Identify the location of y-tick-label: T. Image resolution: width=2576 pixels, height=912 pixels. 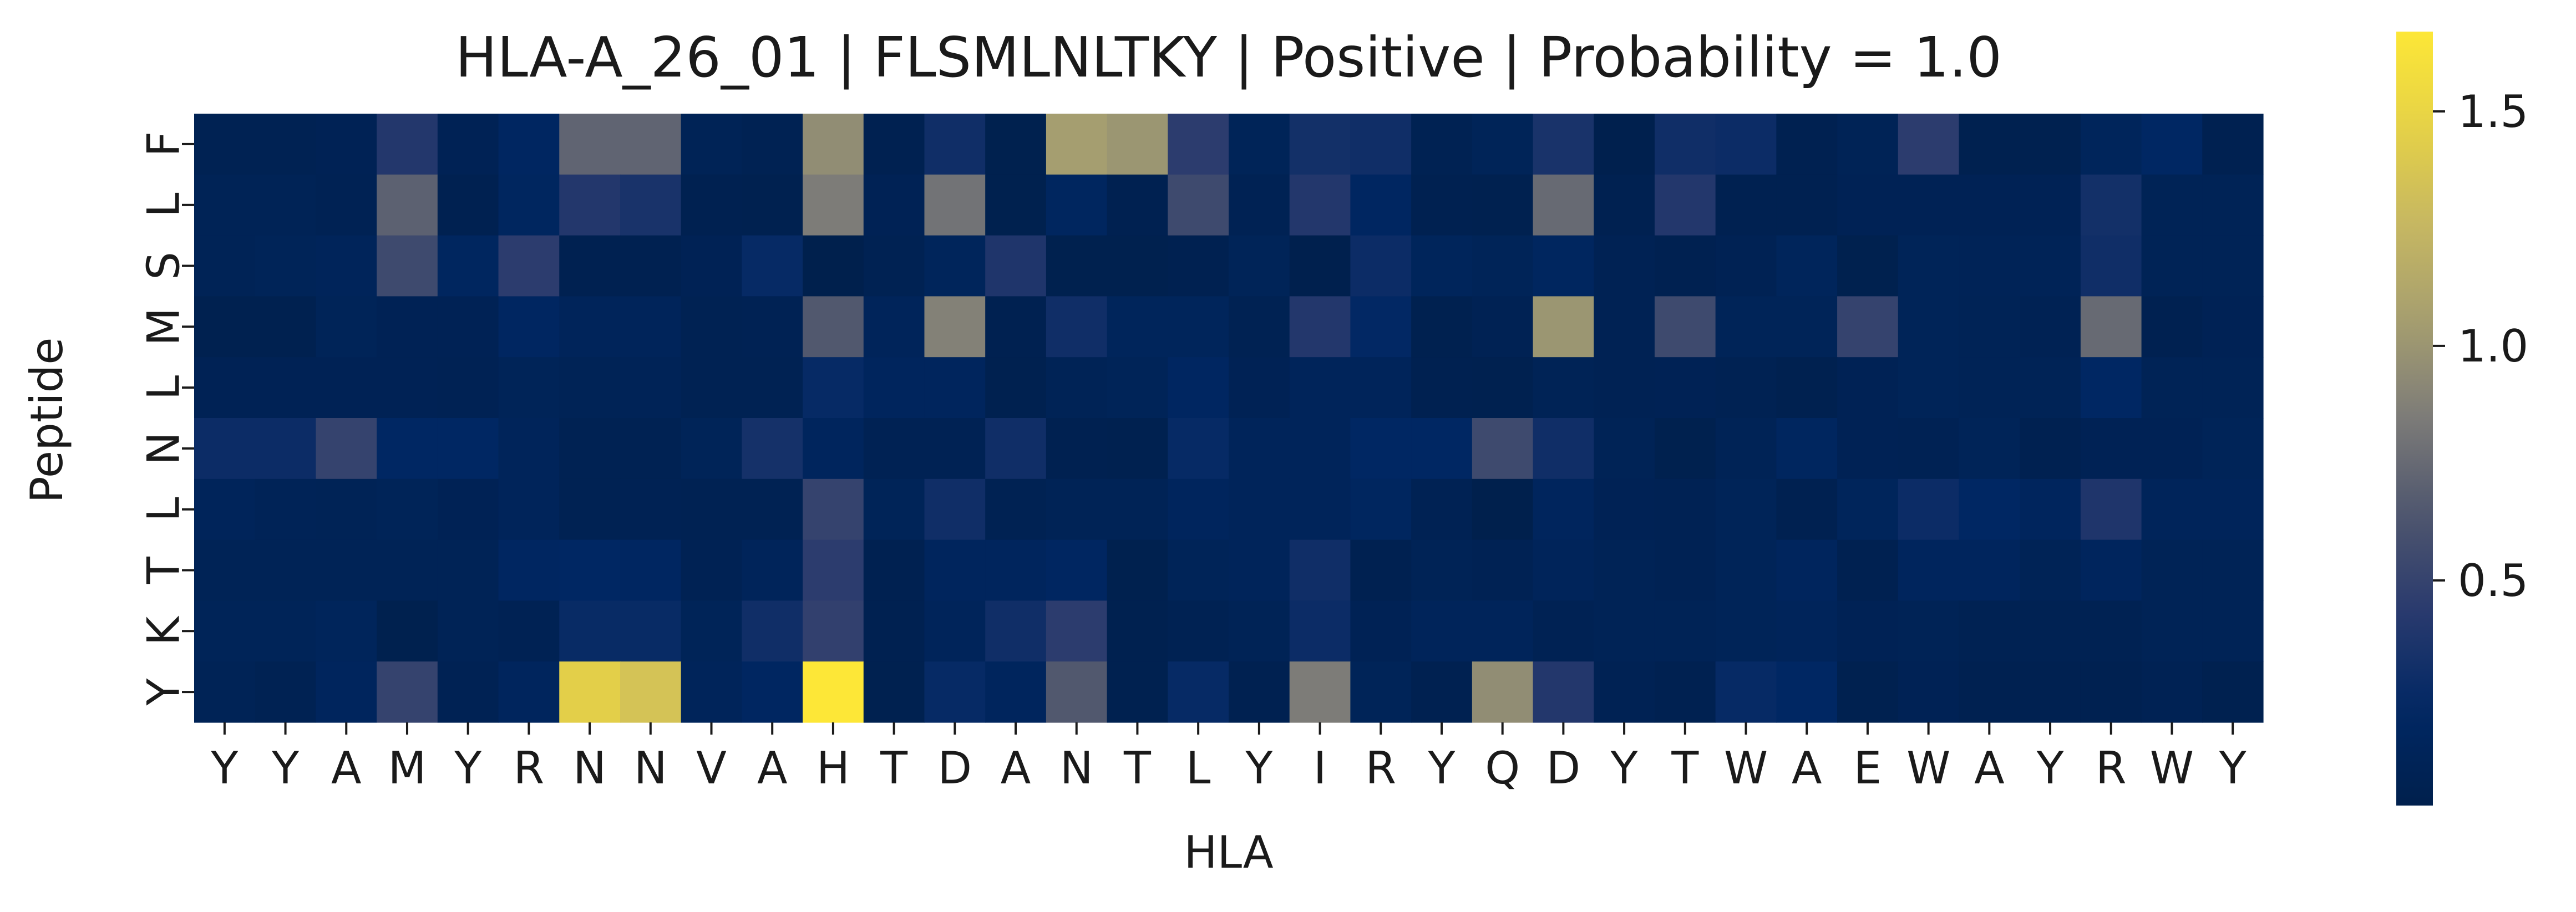
(164, 570).